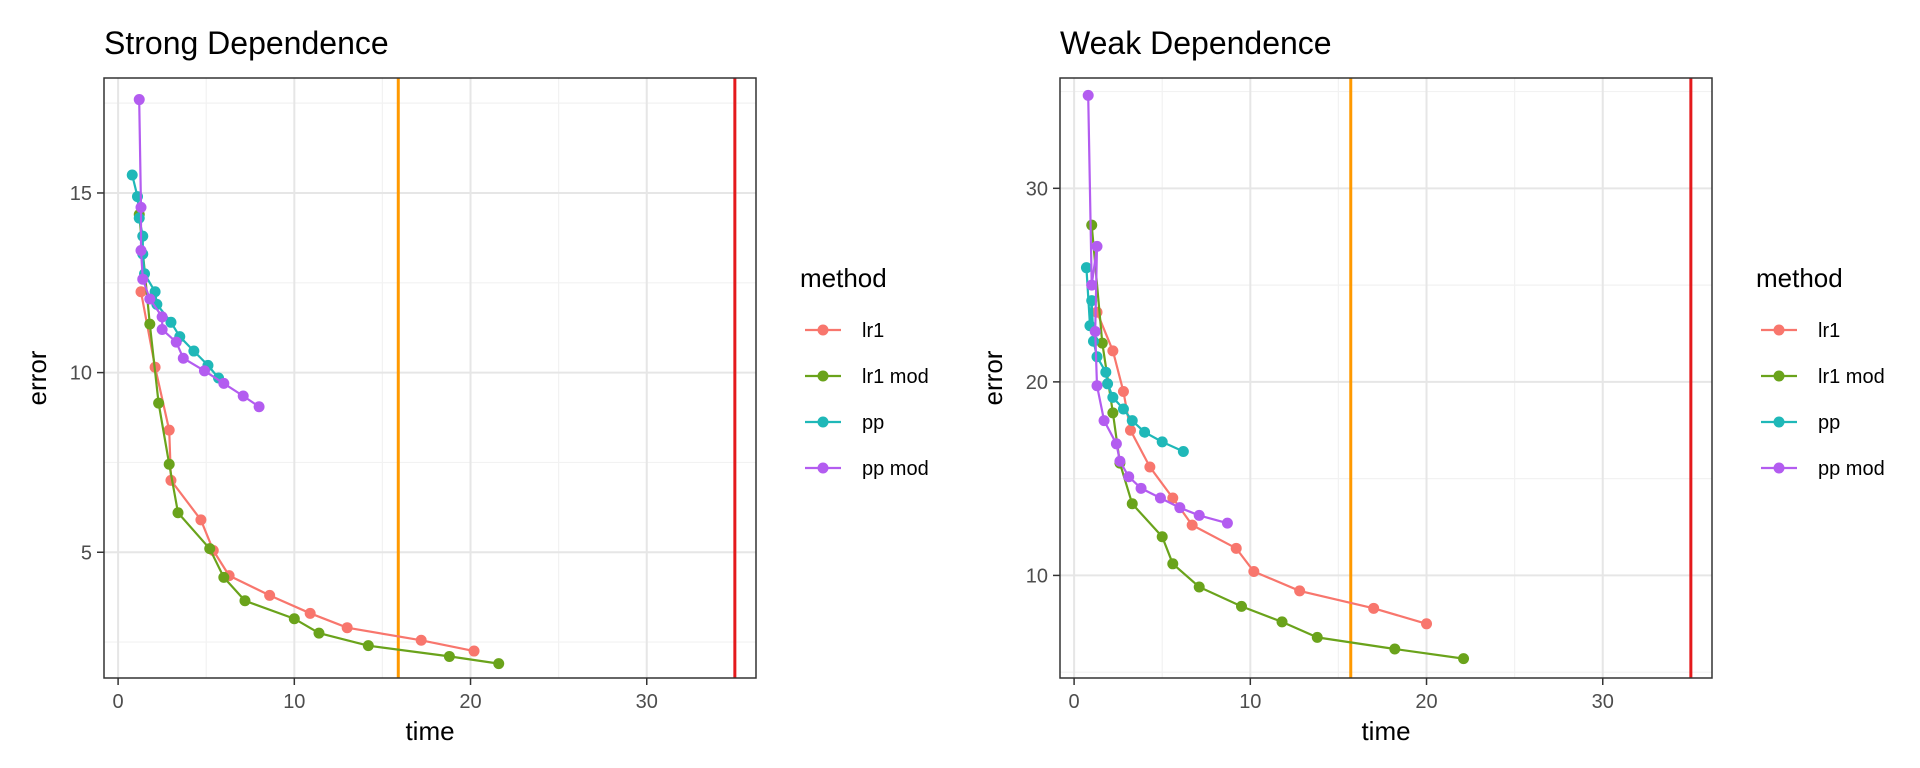  What do you see at coordinates (1829, 331) in the screenshot?
I see `legend-label: lr1` at bounding box center [1829, 331].